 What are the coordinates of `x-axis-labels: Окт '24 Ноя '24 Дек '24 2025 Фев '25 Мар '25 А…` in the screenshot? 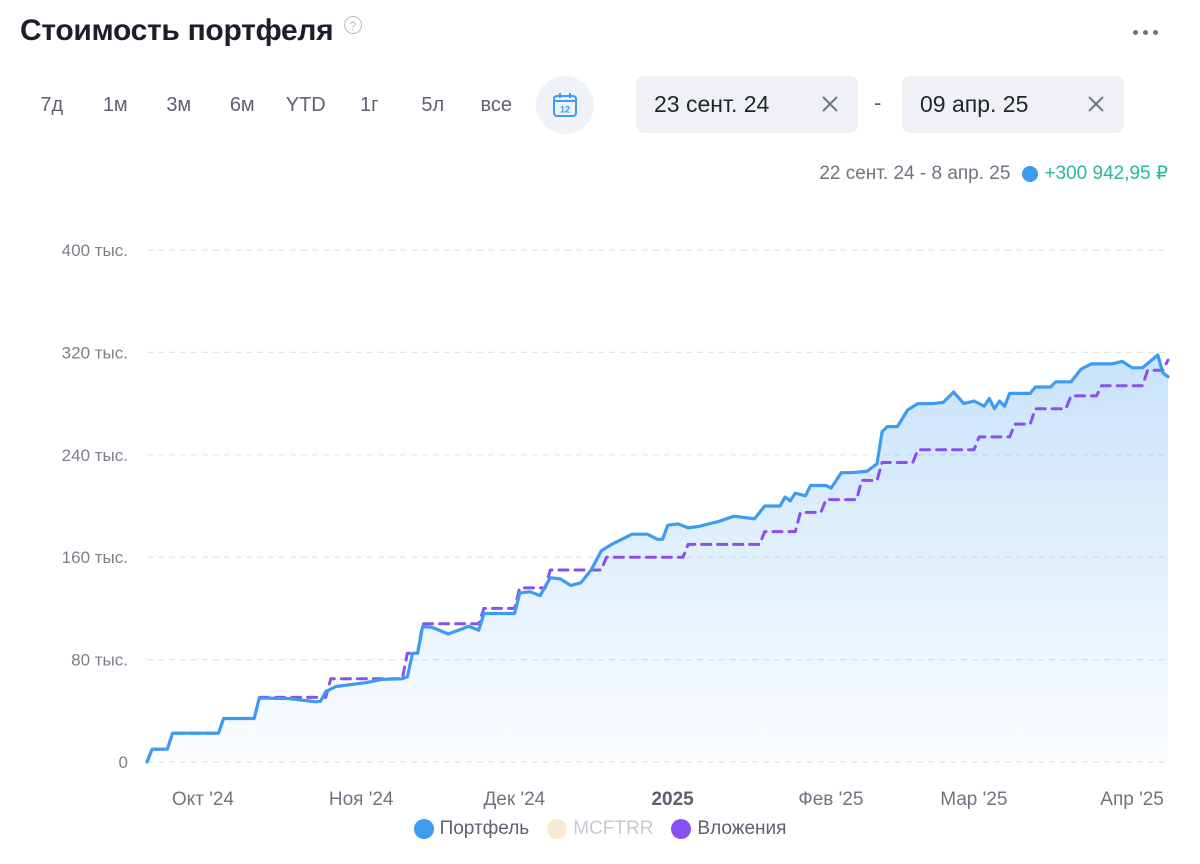 It's located at (668, 799).